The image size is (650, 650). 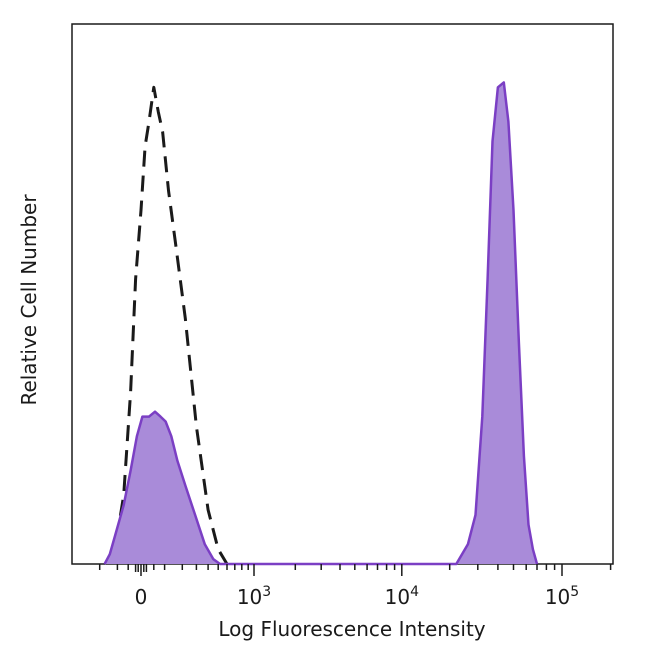 I want to click on x-axis-ticks, so click(x=355, y=570).